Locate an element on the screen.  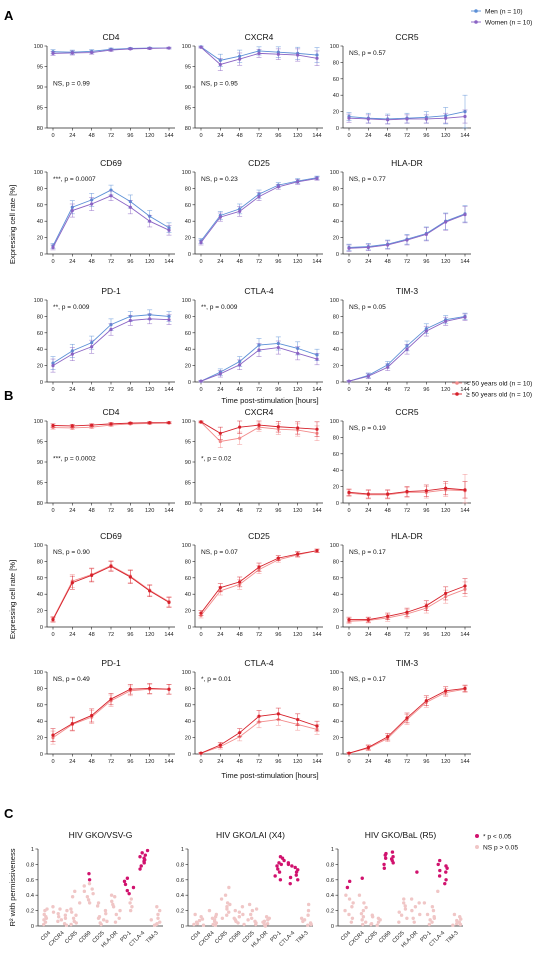
chart-annotation: NS, p = 0.90 is located at coordinates (71, 552).